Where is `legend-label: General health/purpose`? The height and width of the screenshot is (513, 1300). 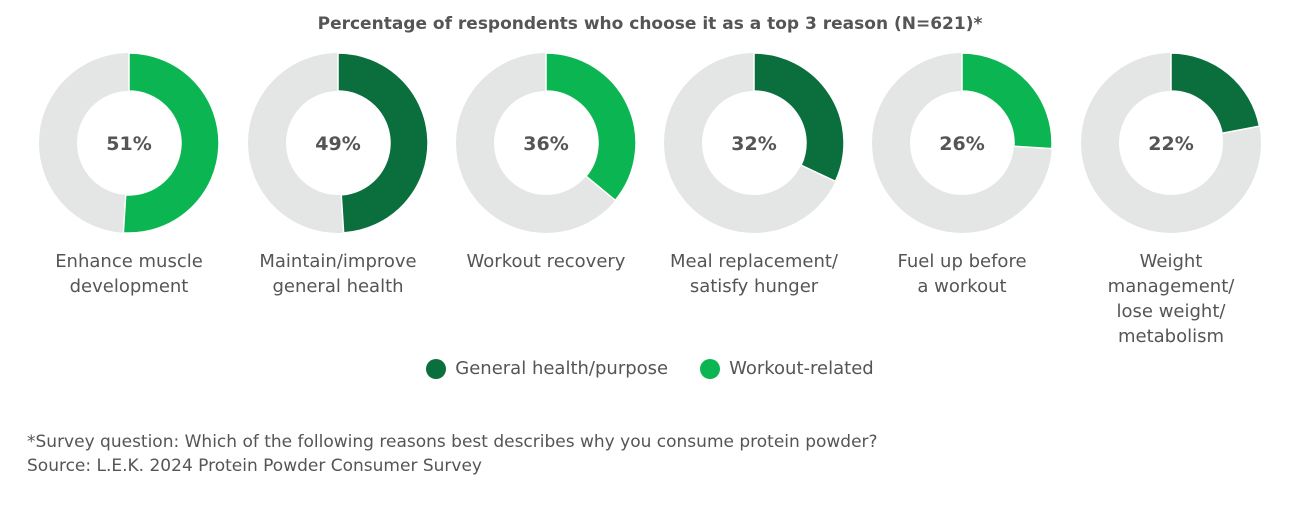
legend-label: General health/purpose is located at coordinates (562, 368).